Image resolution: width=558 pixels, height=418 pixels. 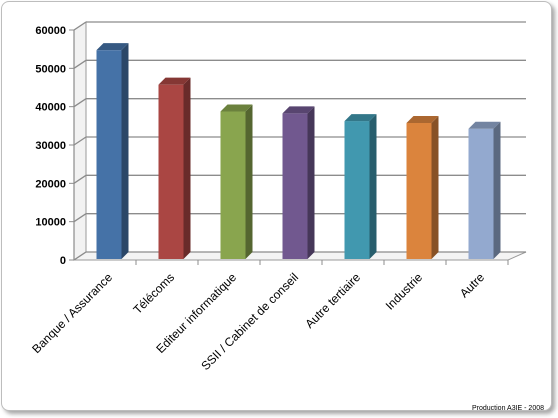 What do you see at coordinates (72, 313) in the screenshot?
I see `x-tick-label: Banque / Assurance` at bounding box center [72, 313].